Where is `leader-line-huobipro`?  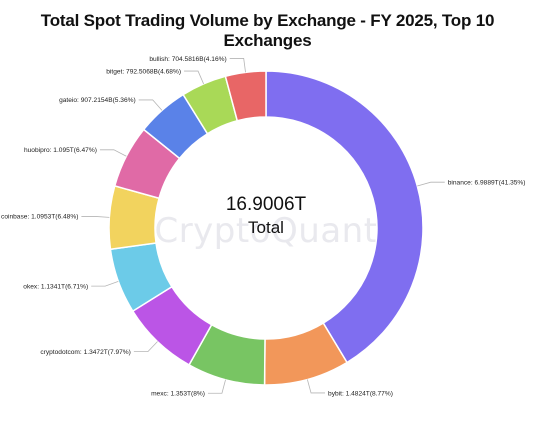 leader-line-huobipro is located at coordinates (113, 153).